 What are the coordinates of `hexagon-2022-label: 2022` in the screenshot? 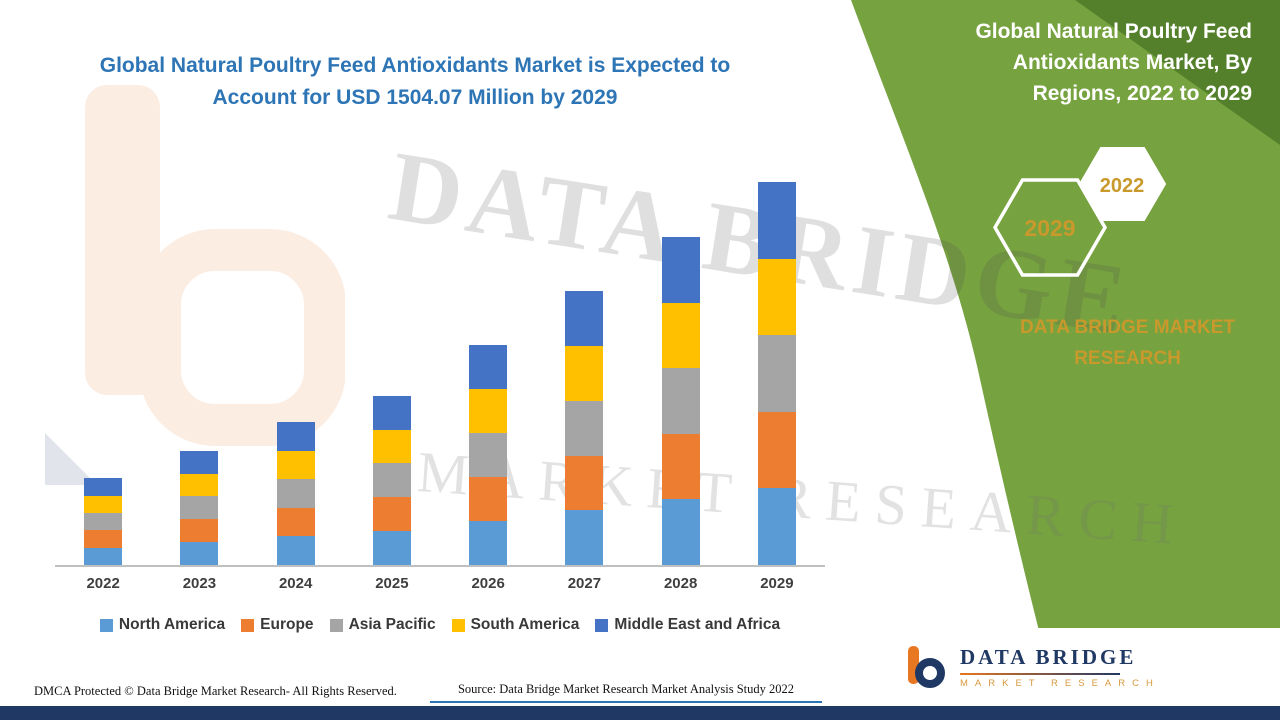 It's located at (1122, 186).